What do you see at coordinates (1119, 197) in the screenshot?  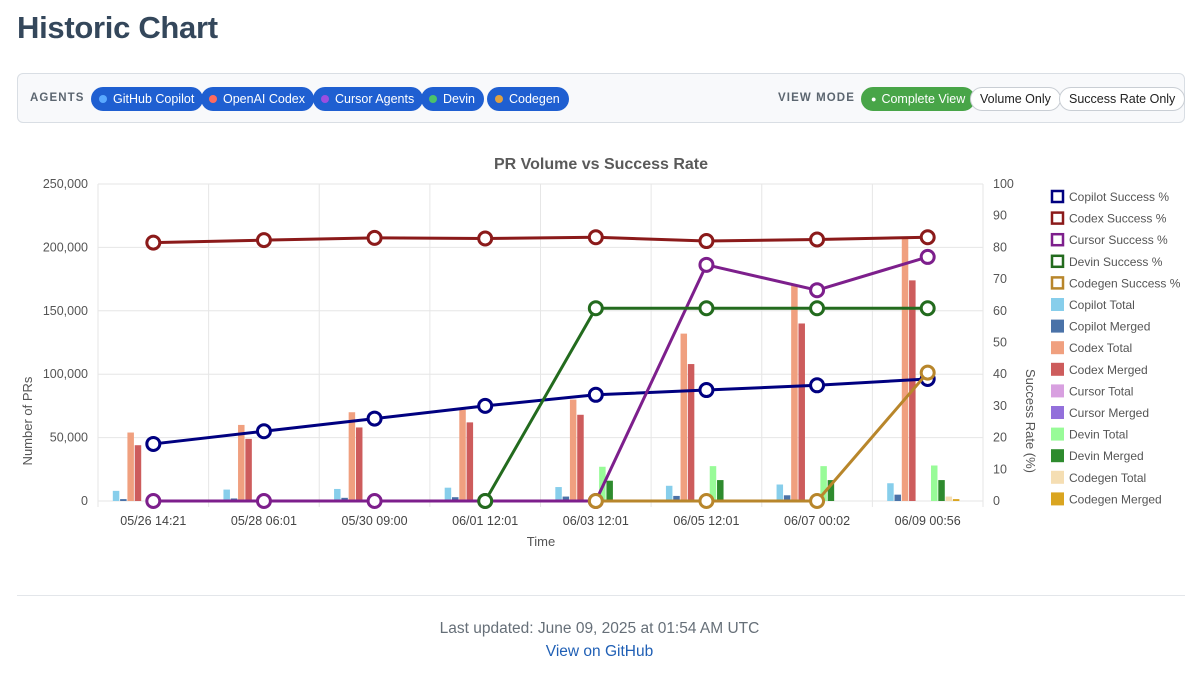 I see `legend-label: Copilot Success %` at bounding box center [1119, 197].